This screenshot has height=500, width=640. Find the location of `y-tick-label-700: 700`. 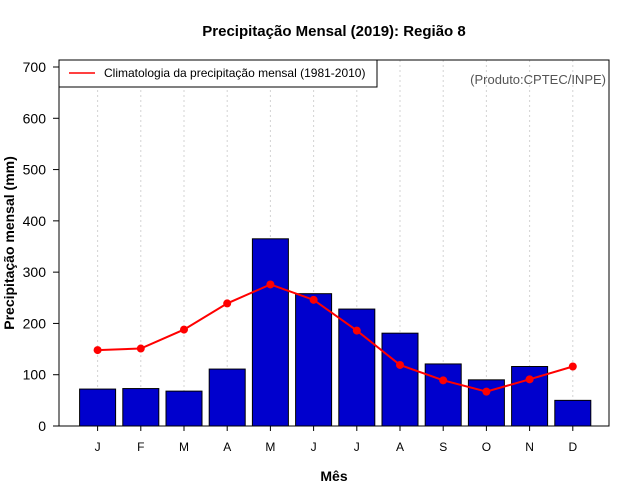

y-tick-label-700: 700 is located at coordinates (35, 67).